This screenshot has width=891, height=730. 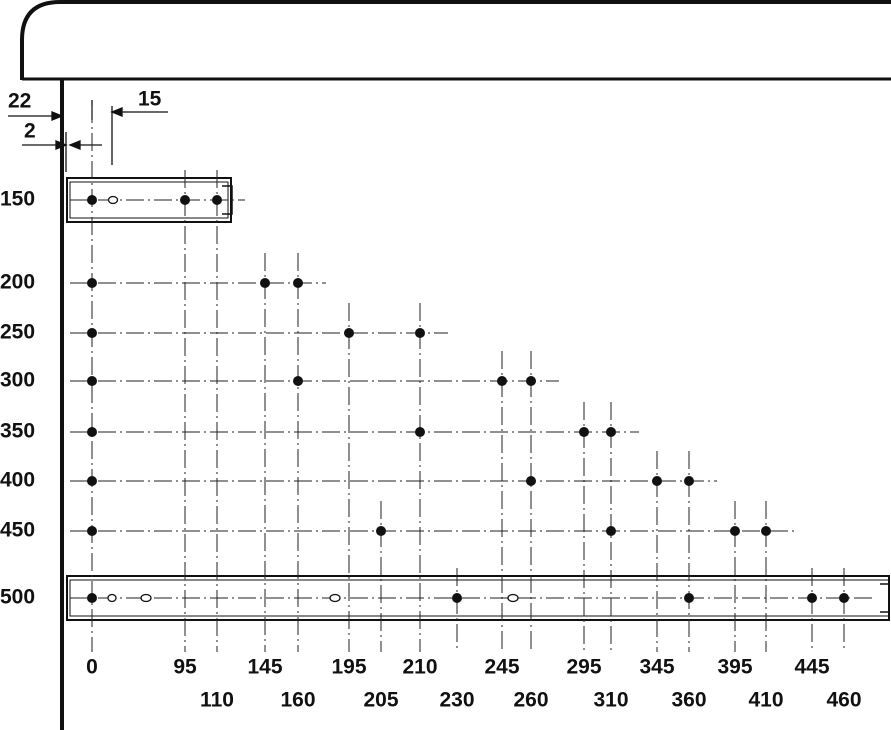 I want to click on row-label: 250, so click(x=17, y=332).